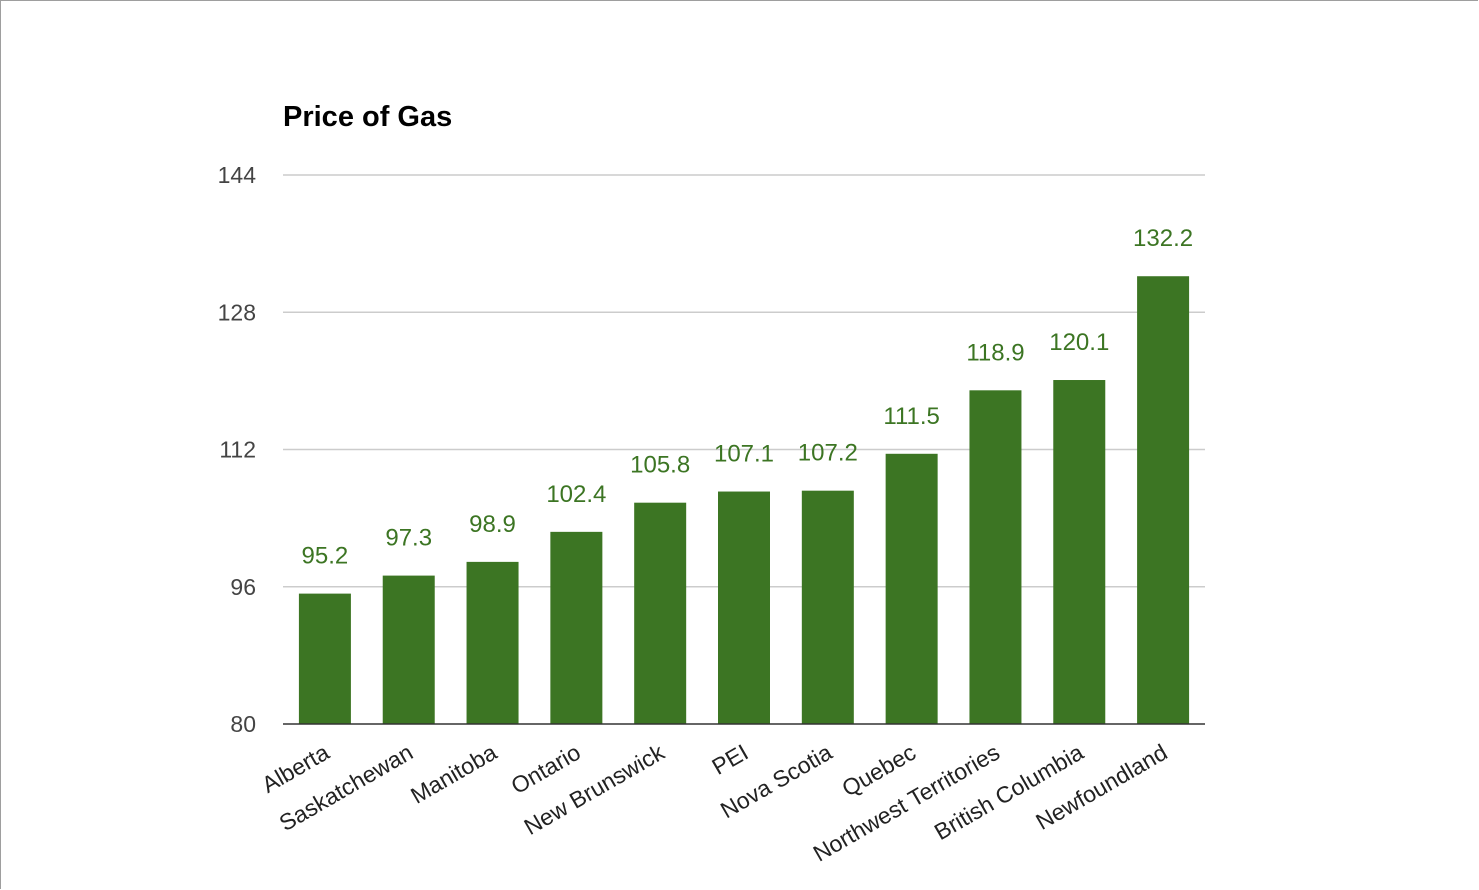 The width and height of the screenshot is (1479, 890). What do you see at coordinates (367, 117) in the screenshot?
I see `chart-title: Price of Gas` at bounding box center [367, 117].